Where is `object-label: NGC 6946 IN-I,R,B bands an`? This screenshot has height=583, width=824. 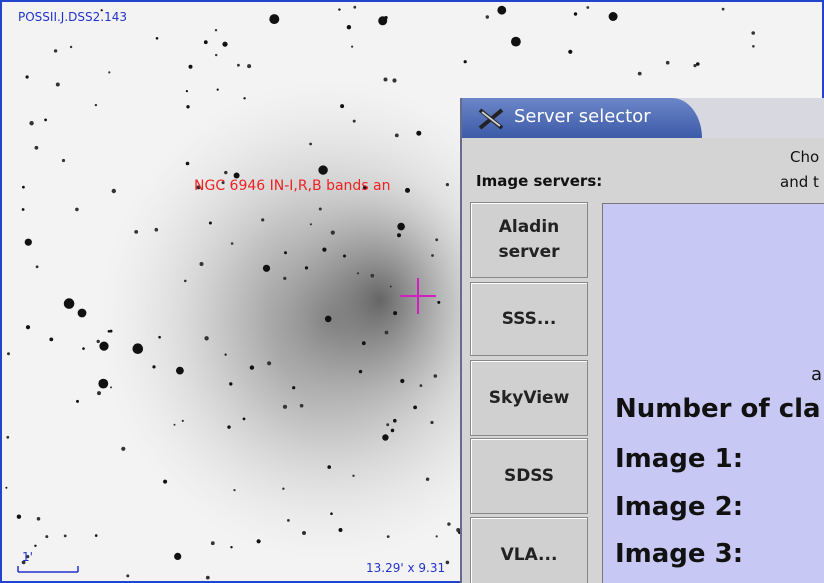 object-label: NGC 6946 IN-I,R,B bands an is located at coordinates (292, 186).